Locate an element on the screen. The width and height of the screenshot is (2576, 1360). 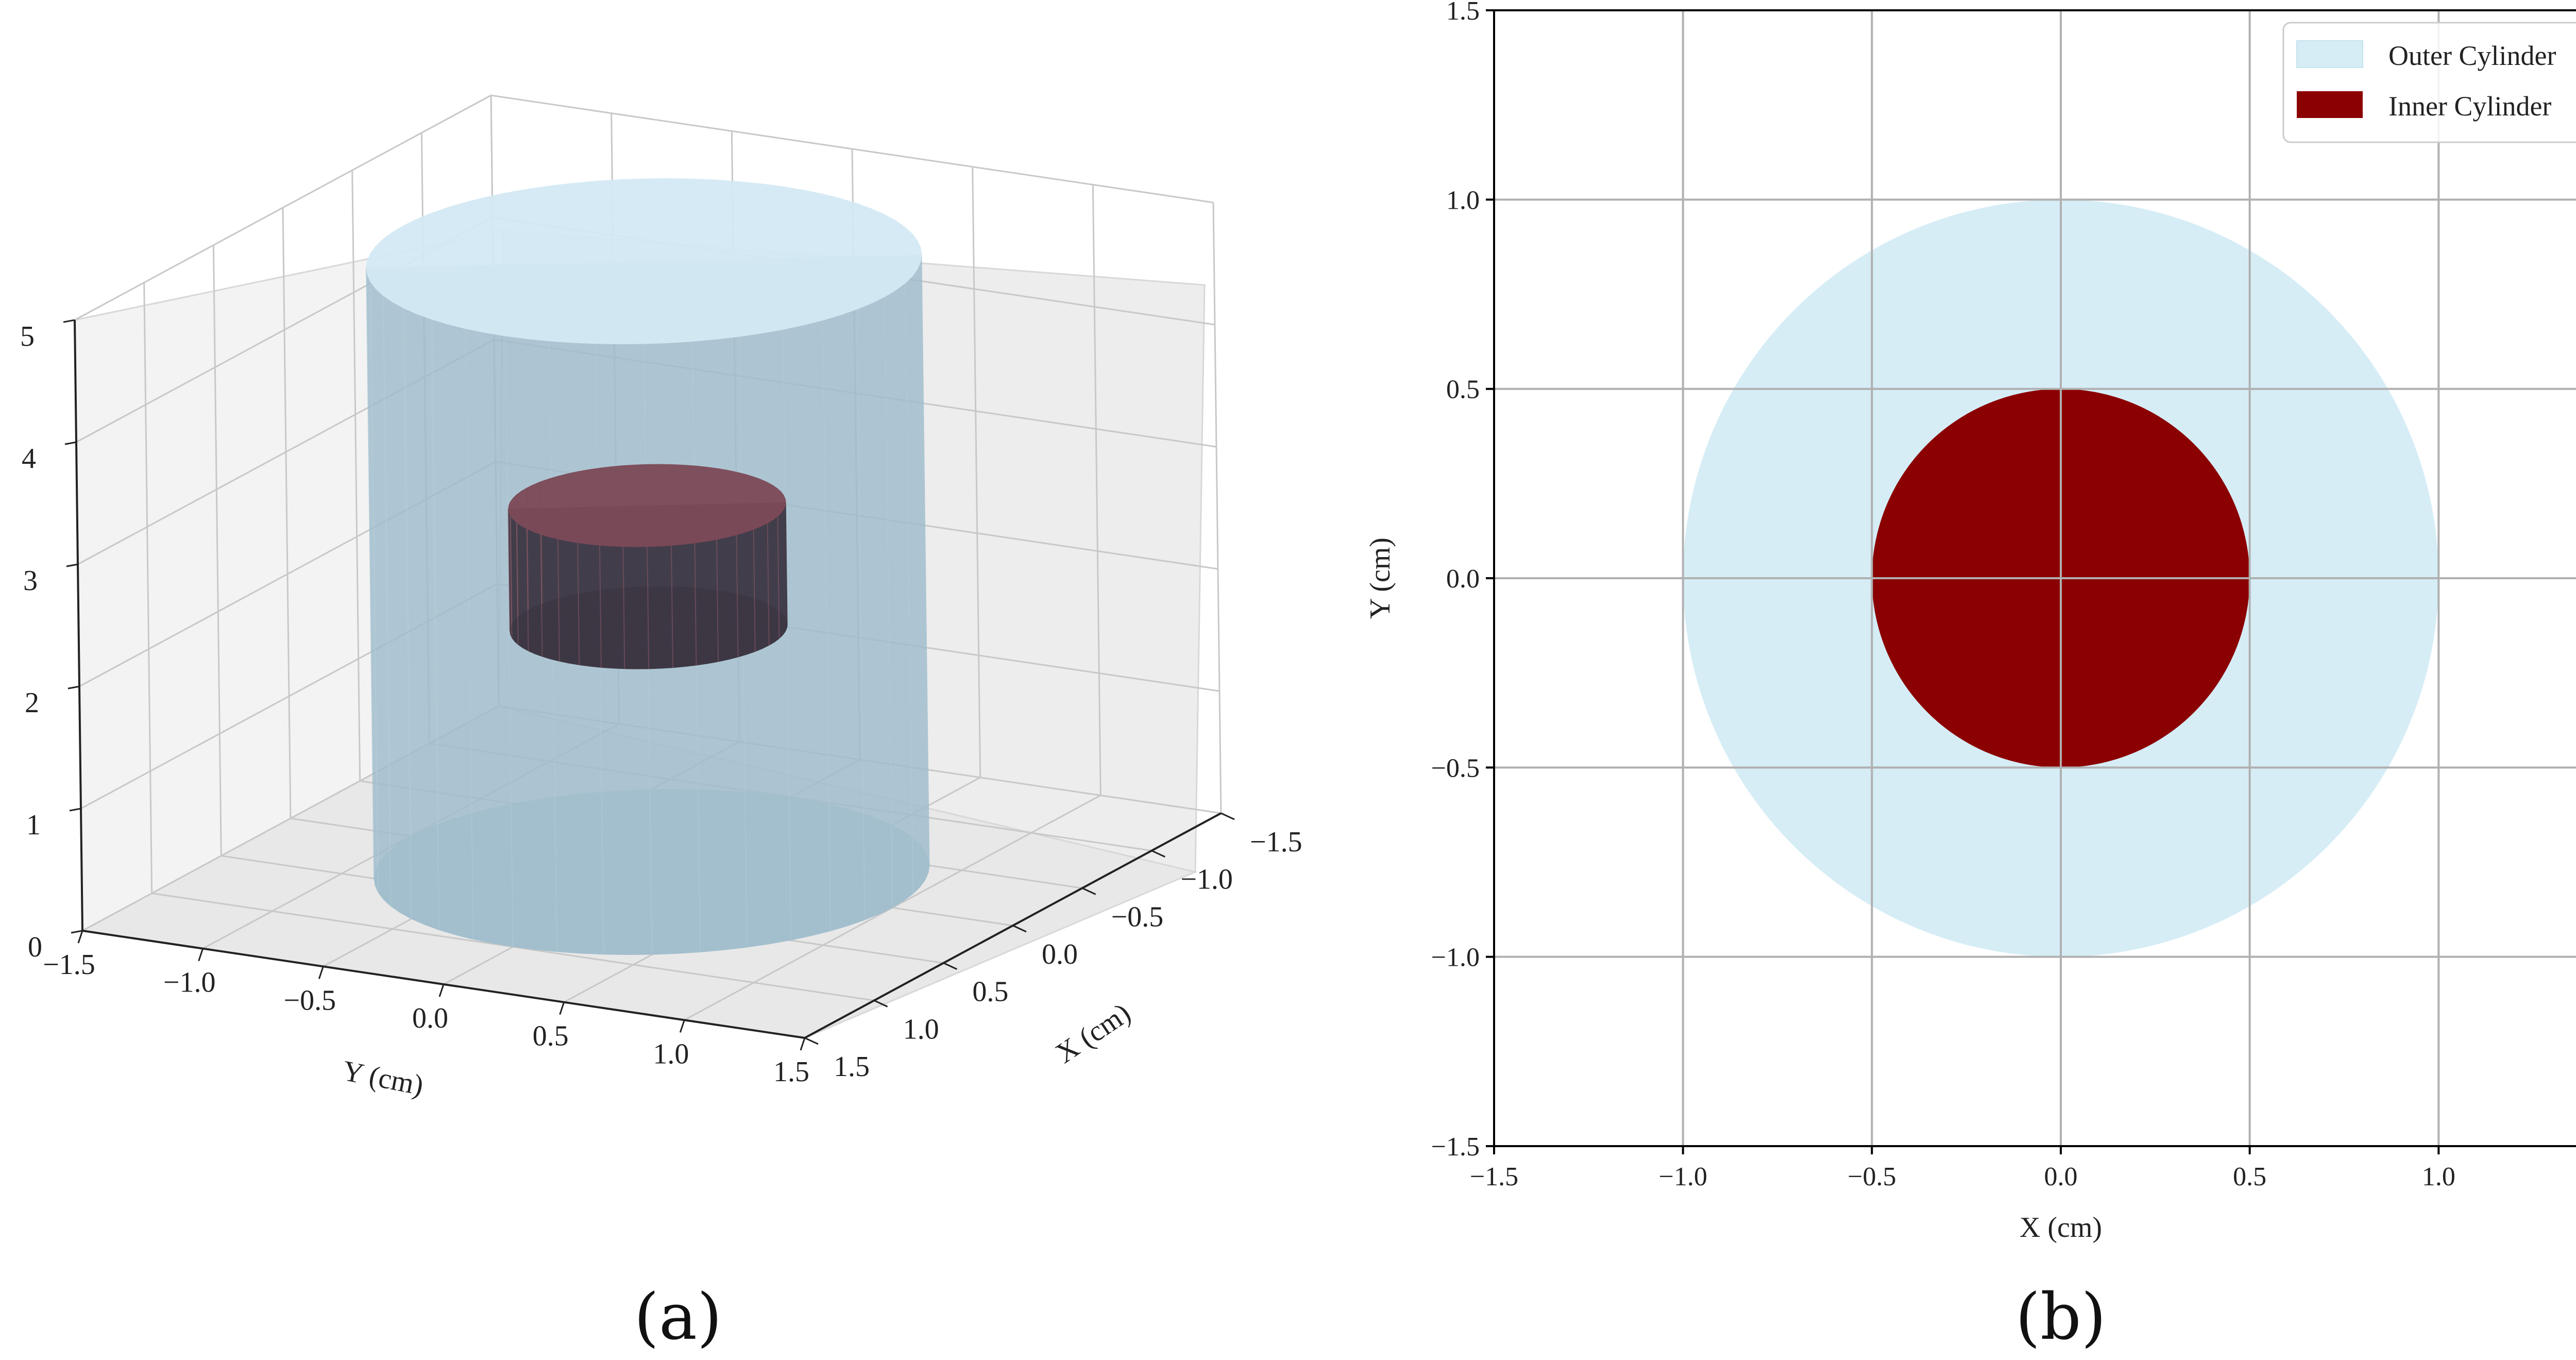
y-axis-label-3d: Y (cm) is located at coordinates (383, 1078).